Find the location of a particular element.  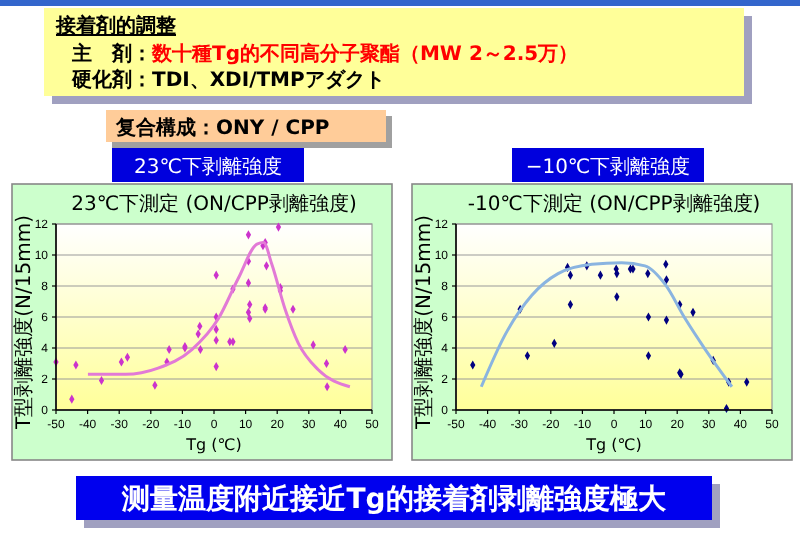

text: 硬化剤：TDI、XDI/TMPアダクト is located at coordinates (227, 80).